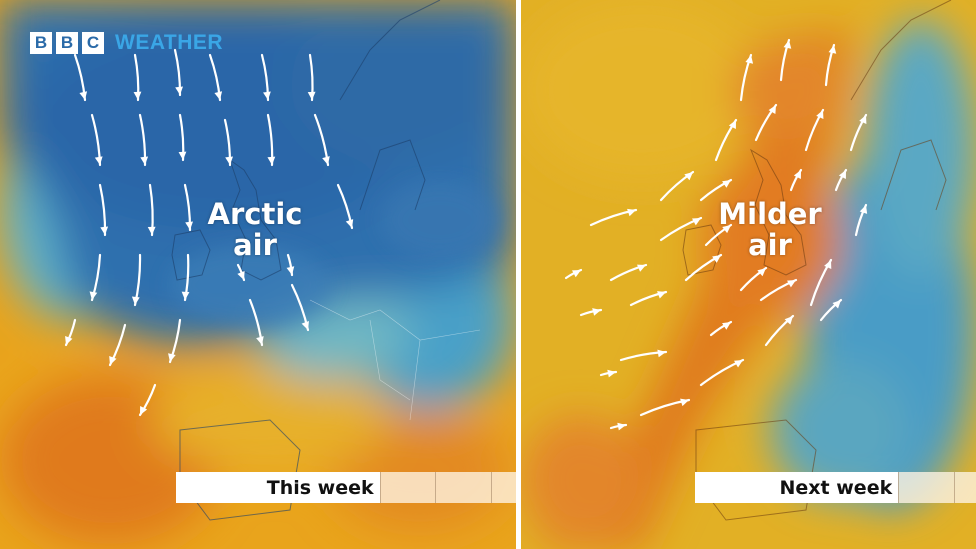  What do you see at coordinates (797, 487) in the screenshot?
I see `timeline-label: Next week` at bounding box center [797, 487].